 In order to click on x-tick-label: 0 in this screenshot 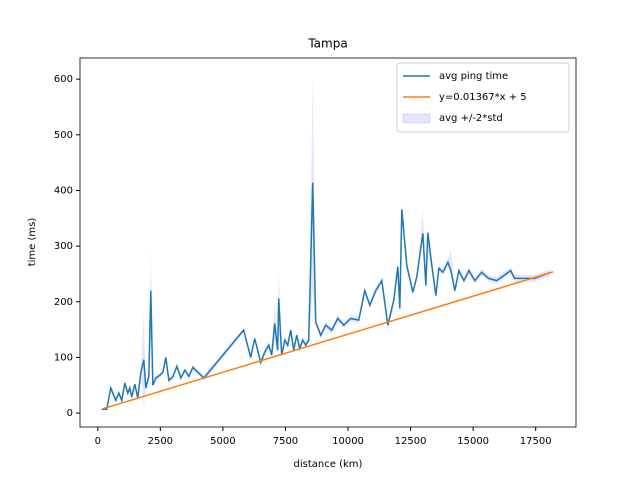, I will do `click(98, 441)`.